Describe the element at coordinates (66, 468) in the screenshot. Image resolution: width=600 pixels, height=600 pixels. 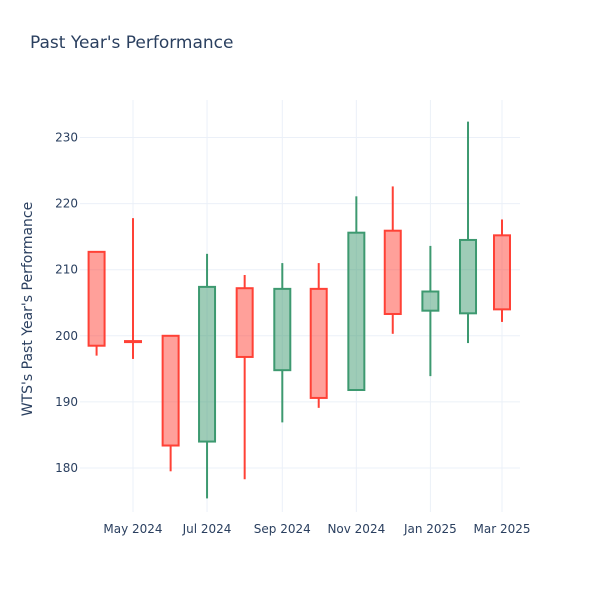
I see `y-tick-label: 180` at that location.